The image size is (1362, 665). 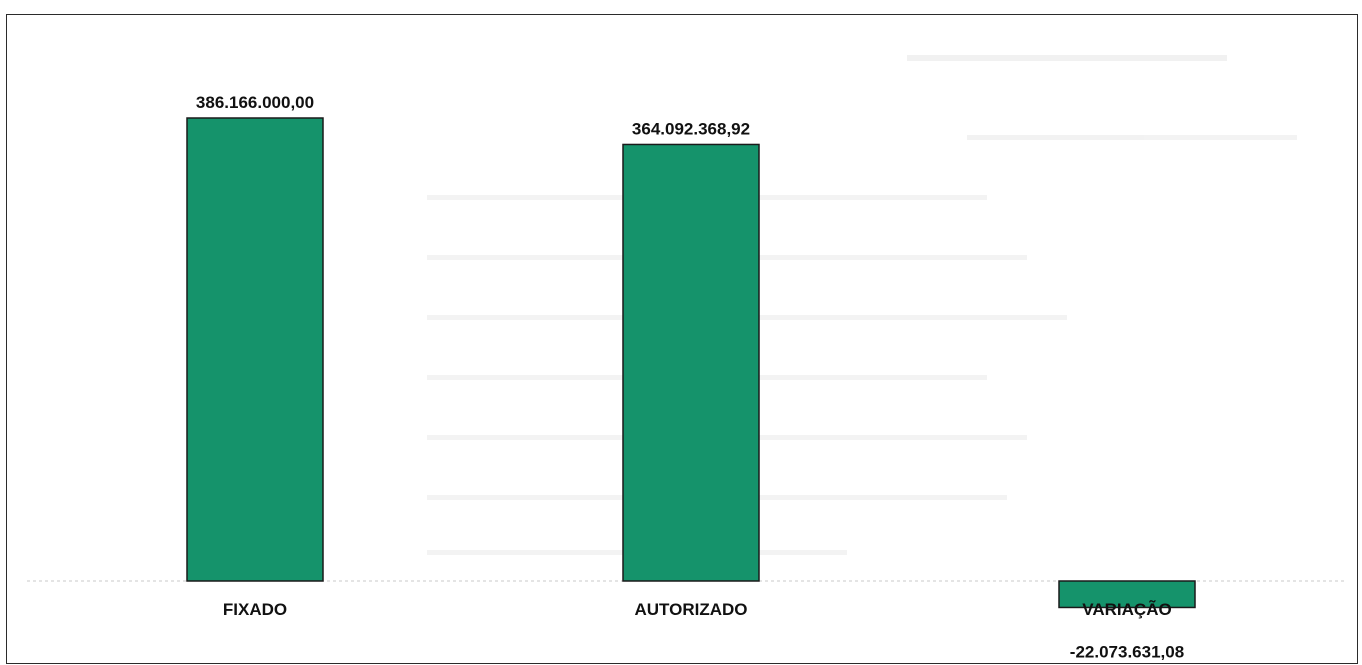 What do you see at coordinates (1127, 594) in the screenshot?
I see `bar-variacao` at bounding box center [1127, 594].